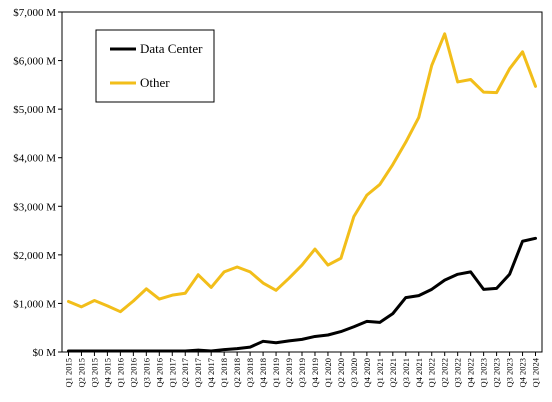 Image resolution: width=552 pixels, height=402 pixels. What do you see at coordinates (523, 373) in the screenshot?
I see `x-tick-label: Q4 2023` at bounding box center [523, 373].